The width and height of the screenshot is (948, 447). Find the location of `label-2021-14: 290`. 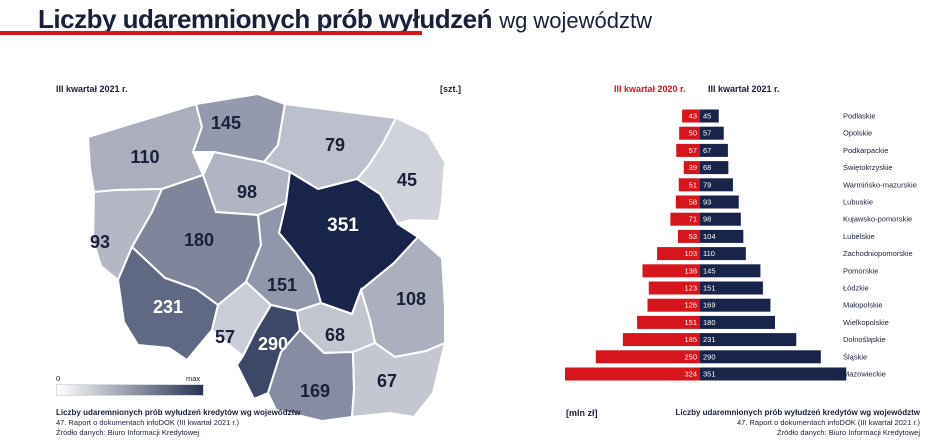

label-2021-14: 290 is located at coordinates (709, 356).